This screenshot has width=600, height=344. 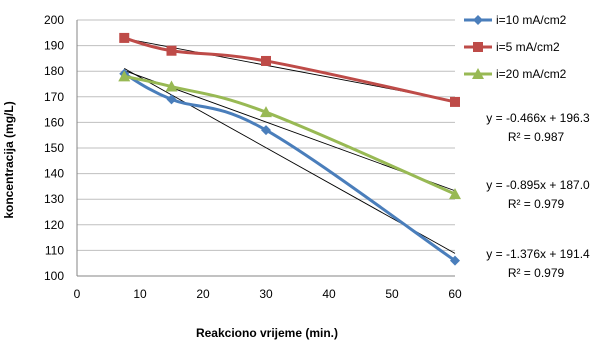 I want to click on equation-block: y = -1.376x + 191.4 R² = 0.979, so click(x=538, y=263).